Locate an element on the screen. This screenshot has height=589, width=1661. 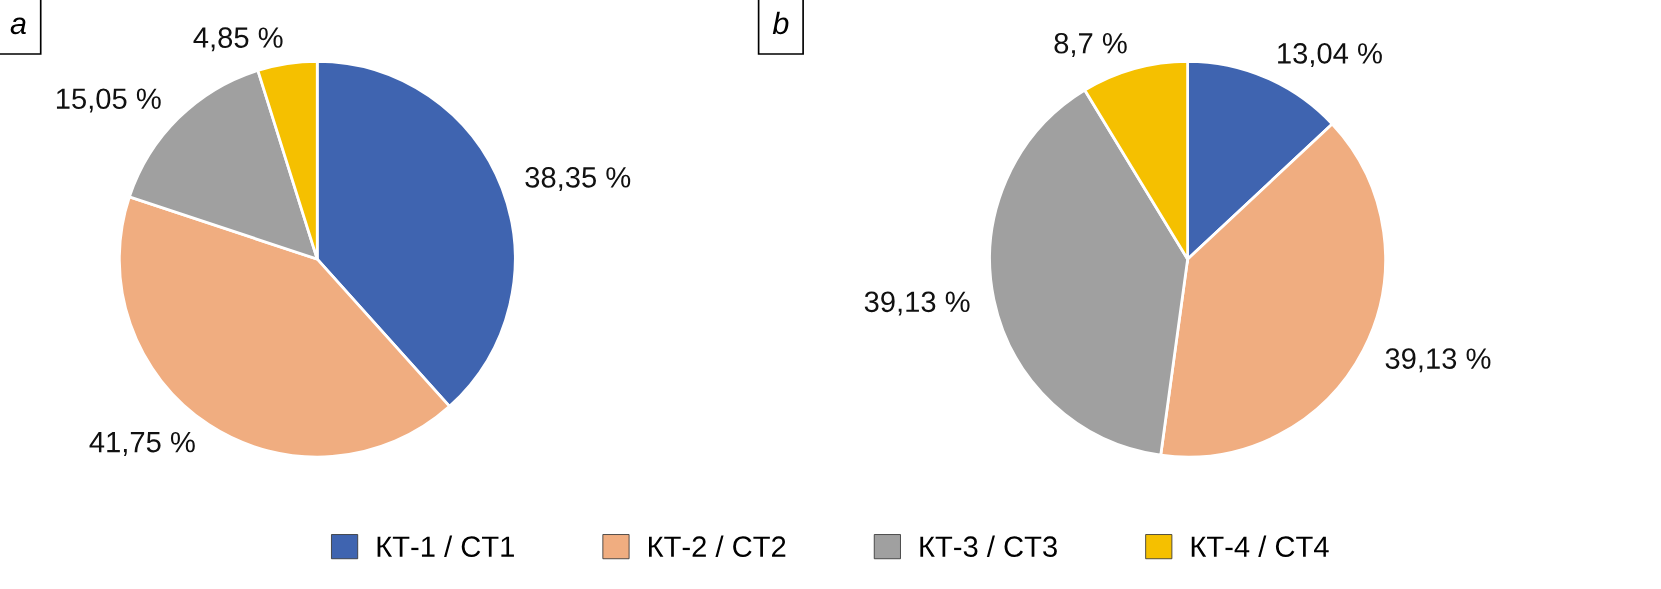
chart-title: b is located at coordinates (780, 23).